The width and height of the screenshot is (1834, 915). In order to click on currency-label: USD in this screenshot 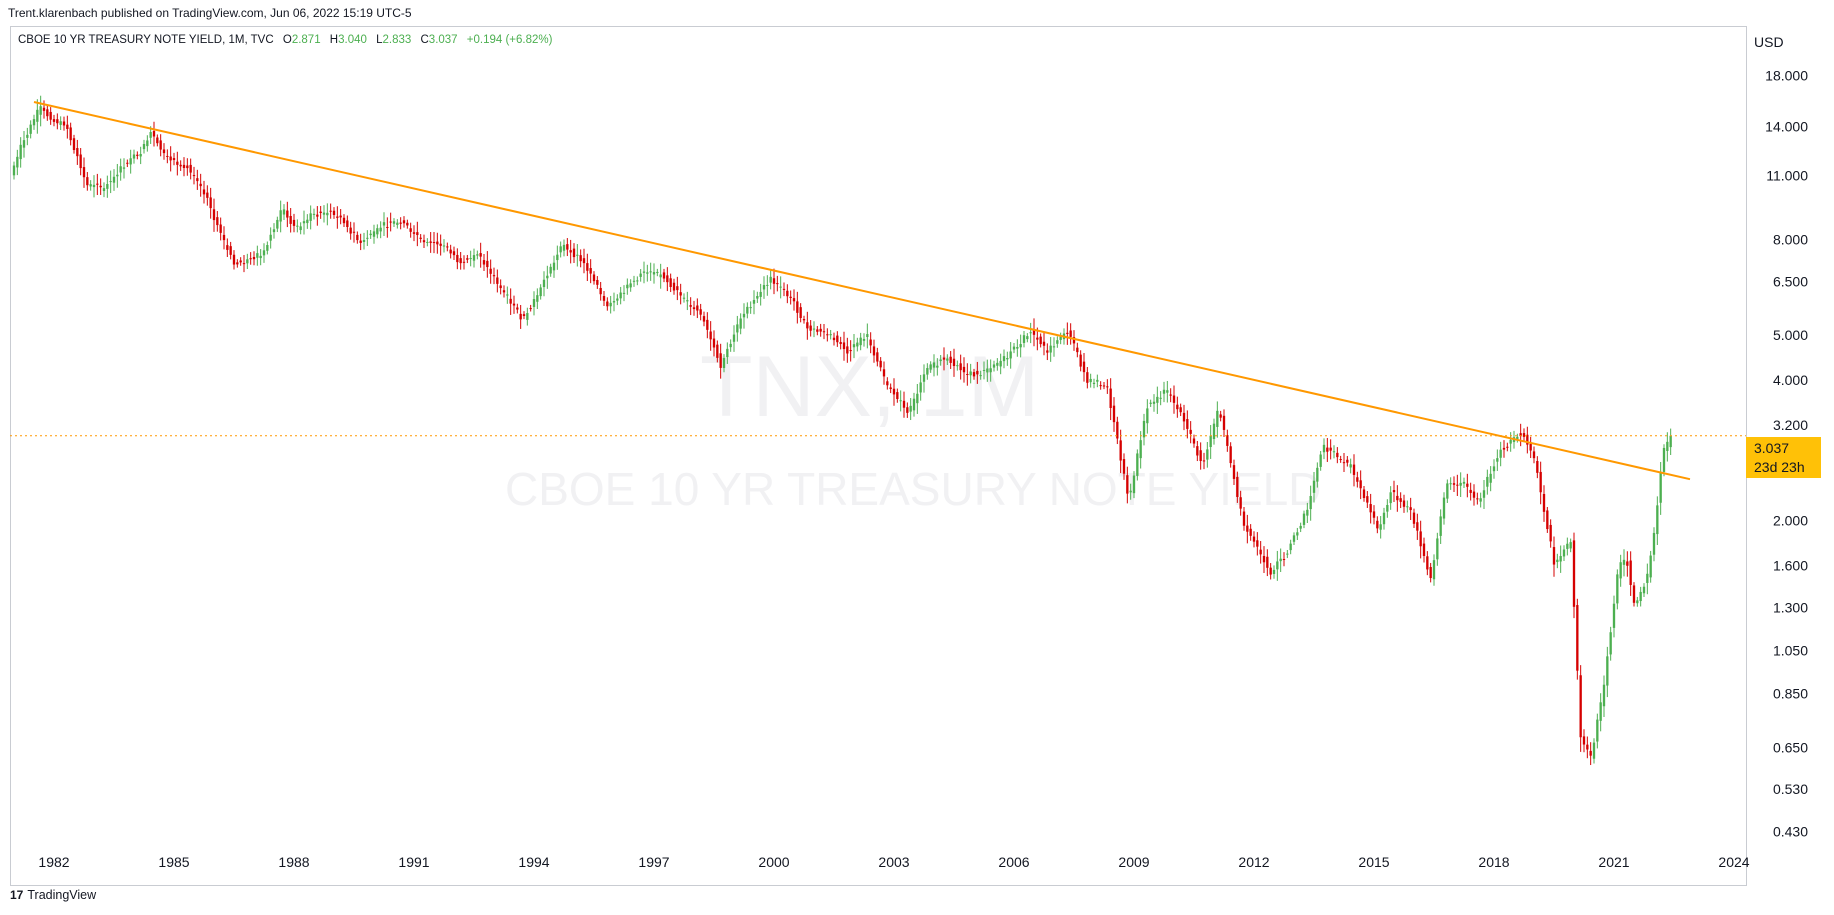, I will do `click(1769, 42)`.